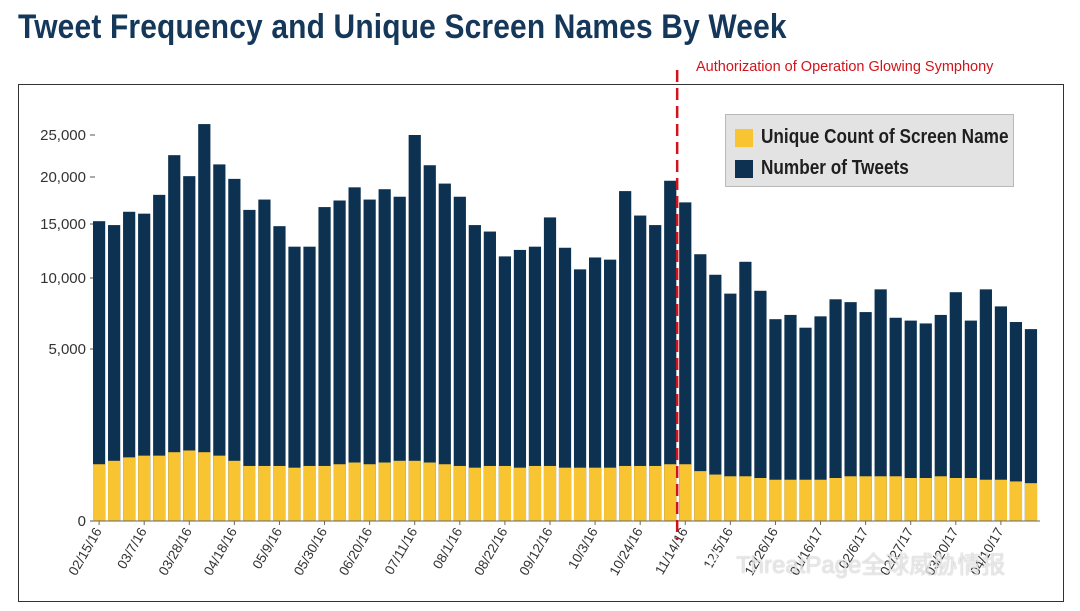 The width and height of the screenshot is (1080, 611). Describe the element at coordinates (671, 551) in the screenshot. I see `x-tick-label: 11/14/16` at that location.